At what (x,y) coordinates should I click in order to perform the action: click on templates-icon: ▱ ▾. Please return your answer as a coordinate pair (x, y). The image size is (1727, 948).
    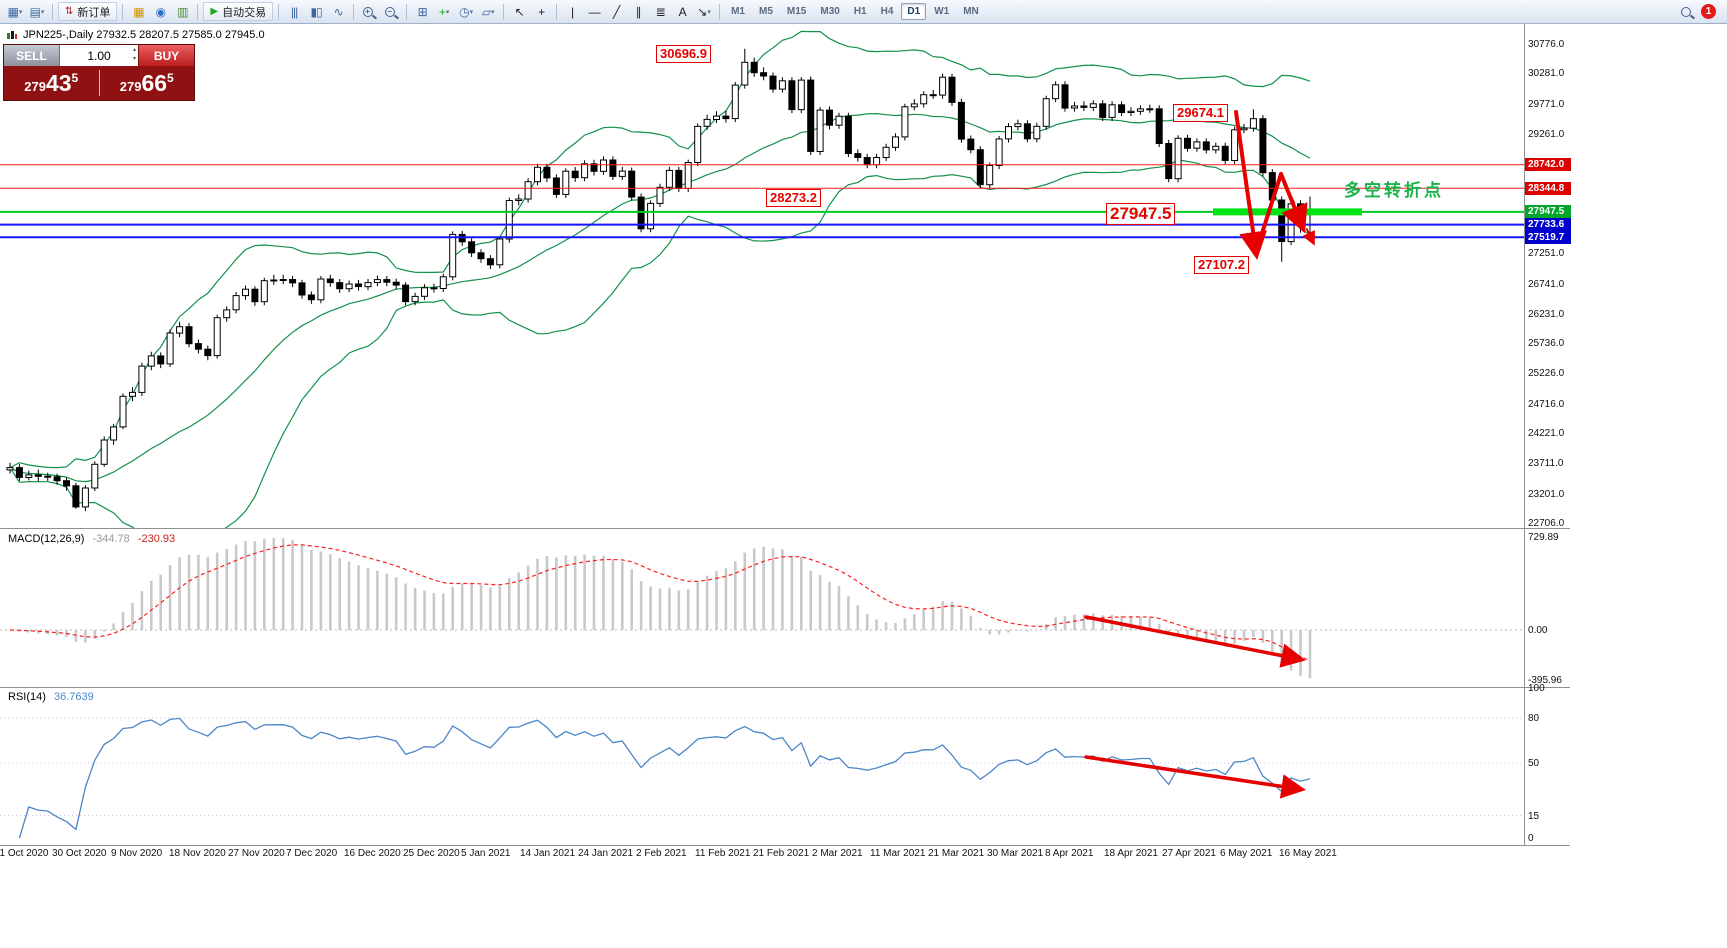
    Looking at the image, I should click on (488, 11).